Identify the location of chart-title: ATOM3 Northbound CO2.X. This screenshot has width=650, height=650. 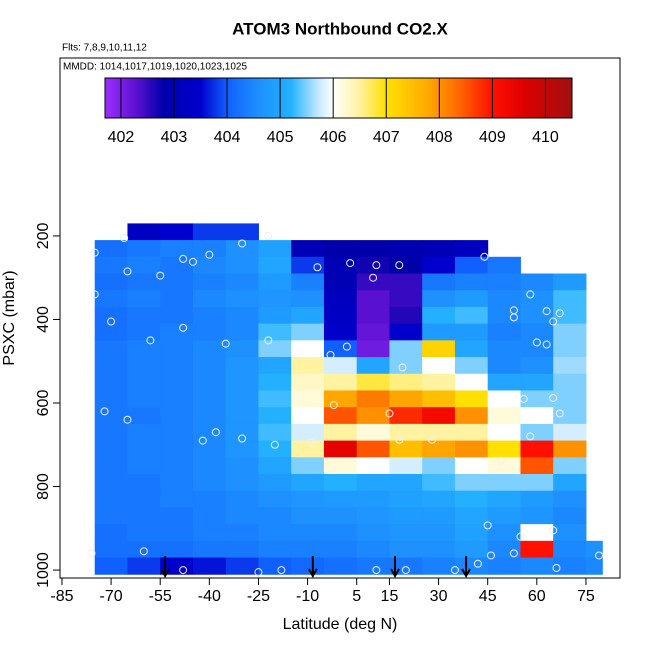
(340, 28).